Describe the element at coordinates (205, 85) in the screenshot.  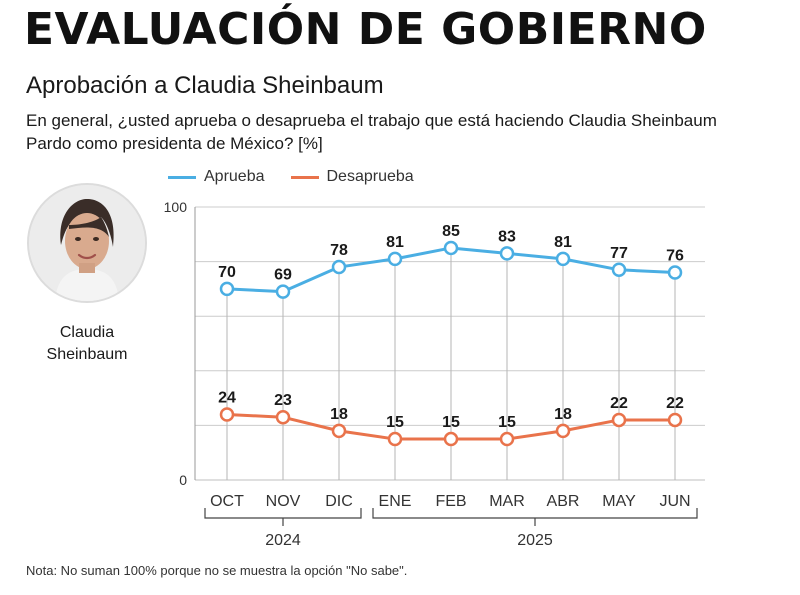
I see `chart-subtitle: Aprobación a Claudia Sheinbaum` at that location.